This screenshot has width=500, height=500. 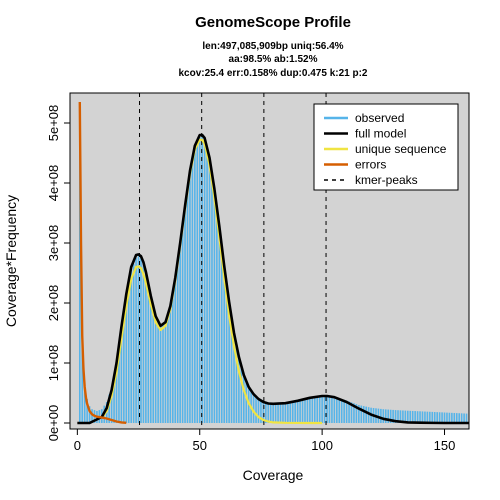 What do you see at coordinates (53, 243) in the screenshot?
I see `y-tick-label: 3e+08` at bounding box center [53, 243].